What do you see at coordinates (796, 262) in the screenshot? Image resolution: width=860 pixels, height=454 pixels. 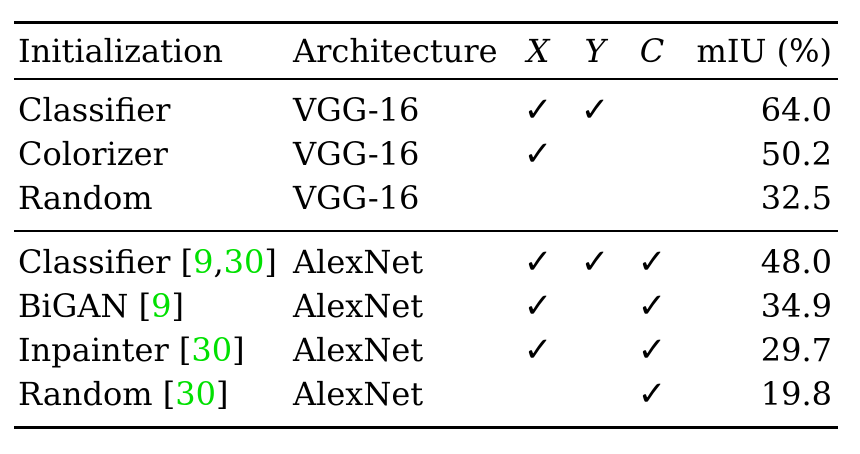 I see `miu-cell: 48.0` at bounding box center [796, 262].